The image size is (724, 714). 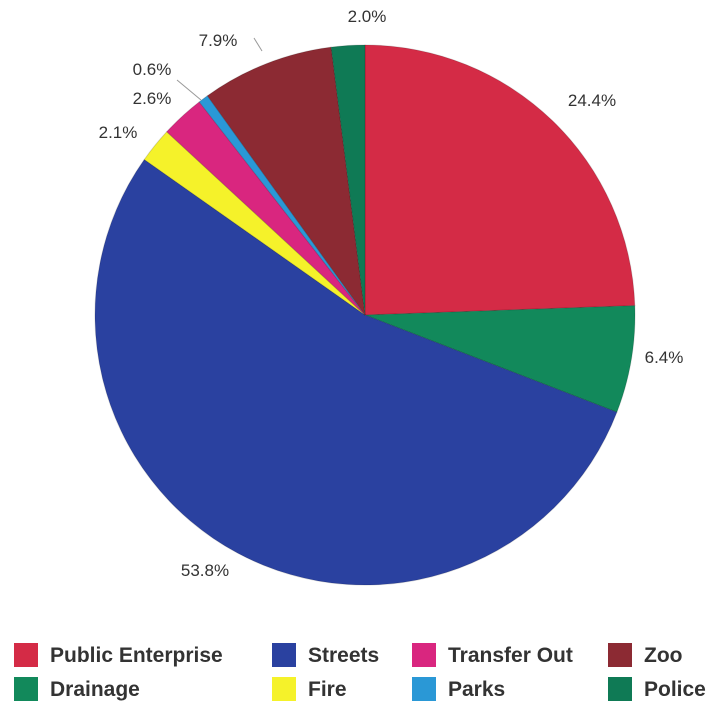 I want to click on legend-label-public-enterprise: Public Enterprise, so click(x=136, y=655).